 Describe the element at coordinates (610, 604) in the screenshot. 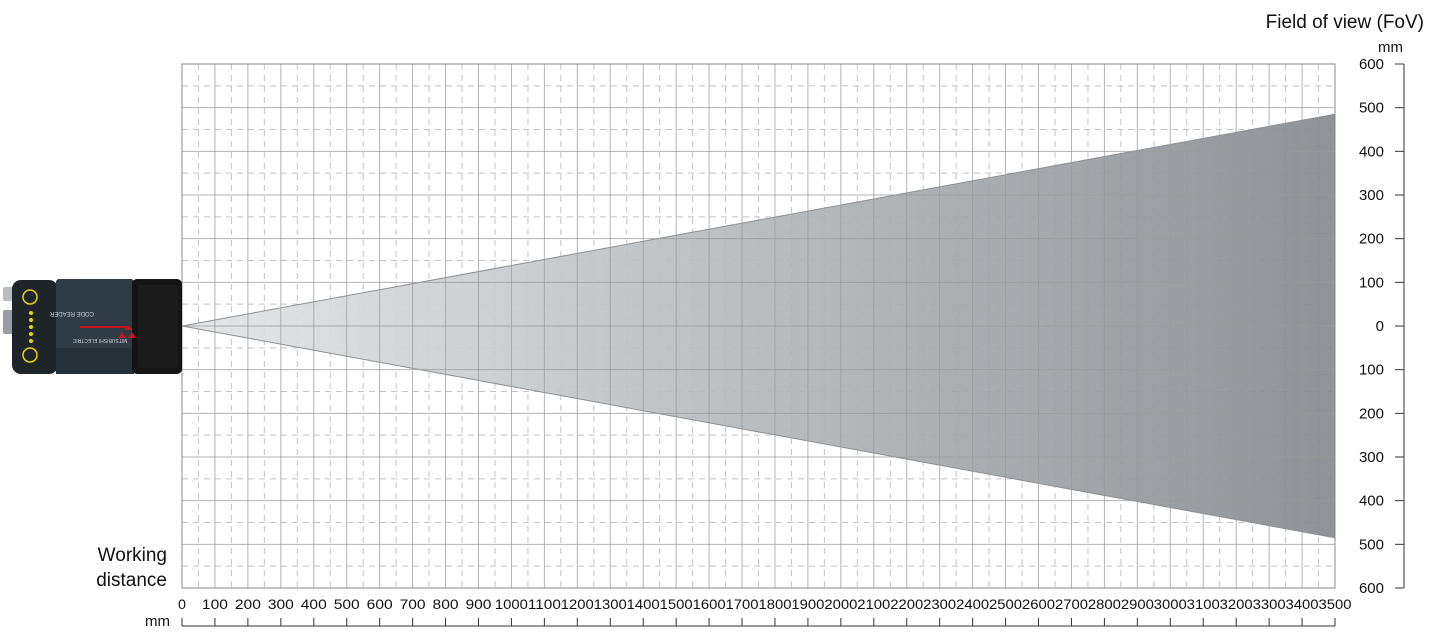

I see `x-tick-label: 1300` at that location.